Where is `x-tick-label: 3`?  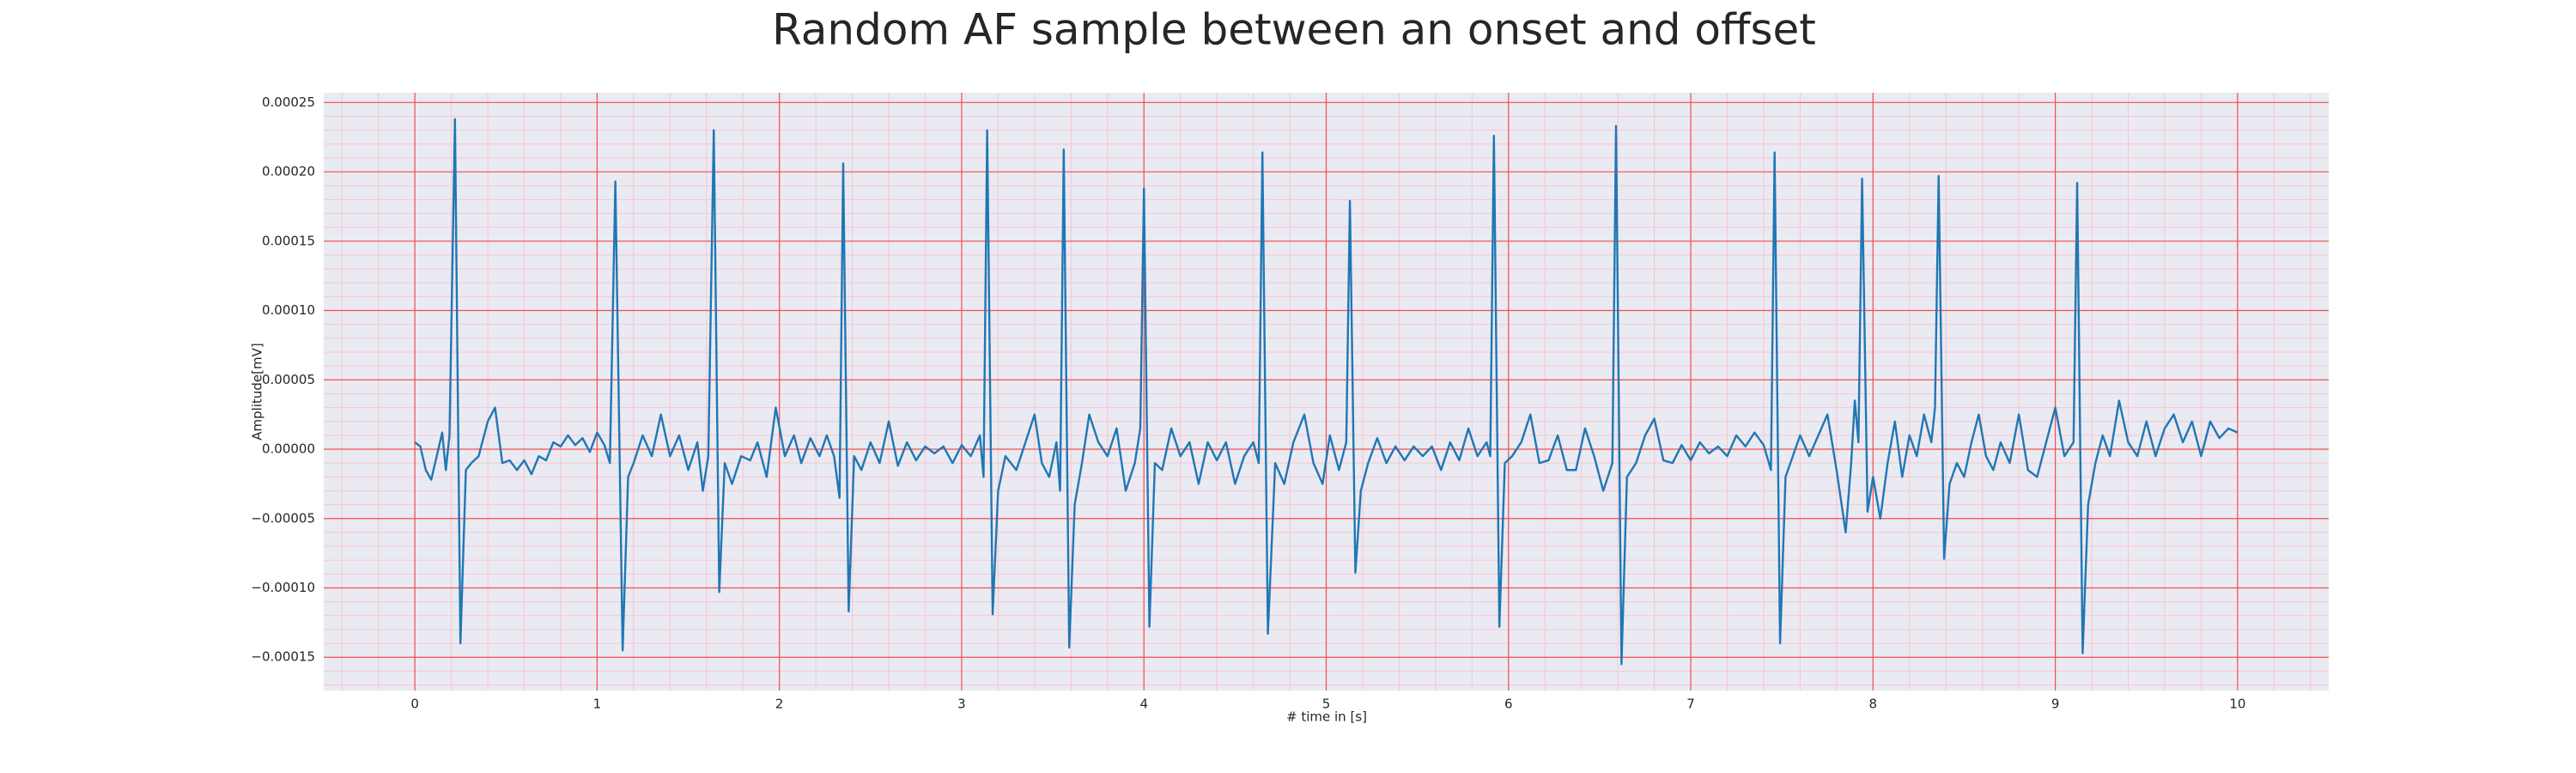
x-tick-label: 3 is located at coordinates (962, 704).